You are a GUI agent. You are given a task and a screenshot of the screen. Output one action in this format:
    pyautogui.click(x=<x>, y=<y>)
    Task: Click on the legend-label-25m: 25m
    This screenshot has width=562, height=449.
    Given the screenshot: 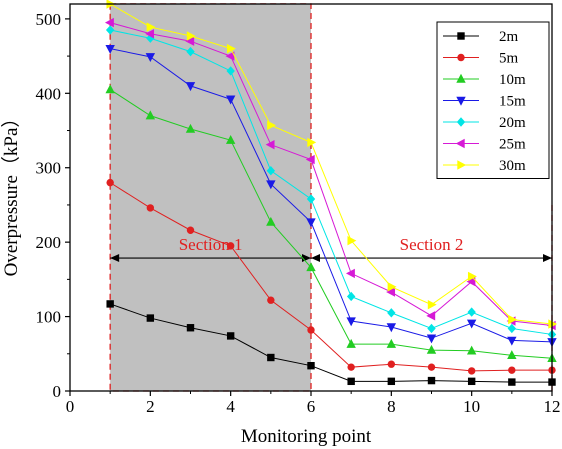 What is the action you would take?
    pyautogui.click(x=512, y=145)
    